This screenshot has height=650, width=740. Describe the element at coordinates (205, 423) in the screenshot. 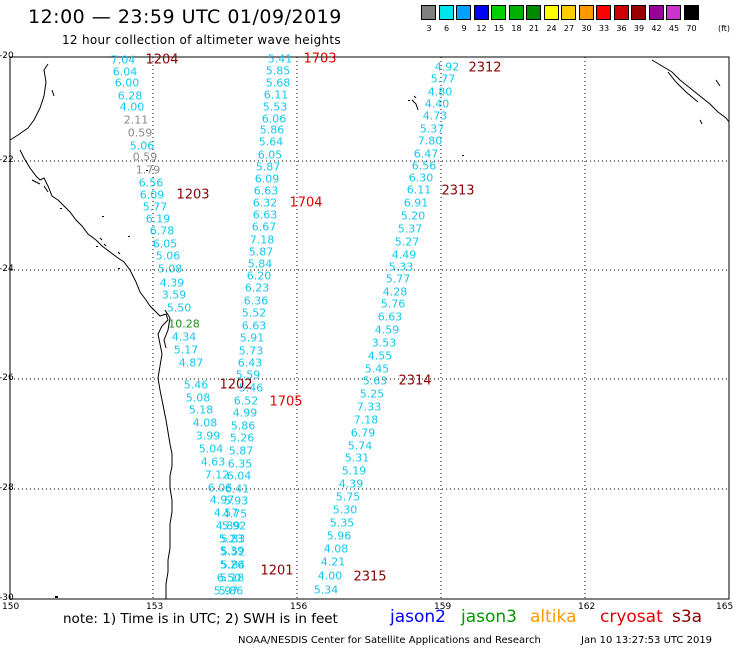

I see `wave-height-value: 4.08` at that location.